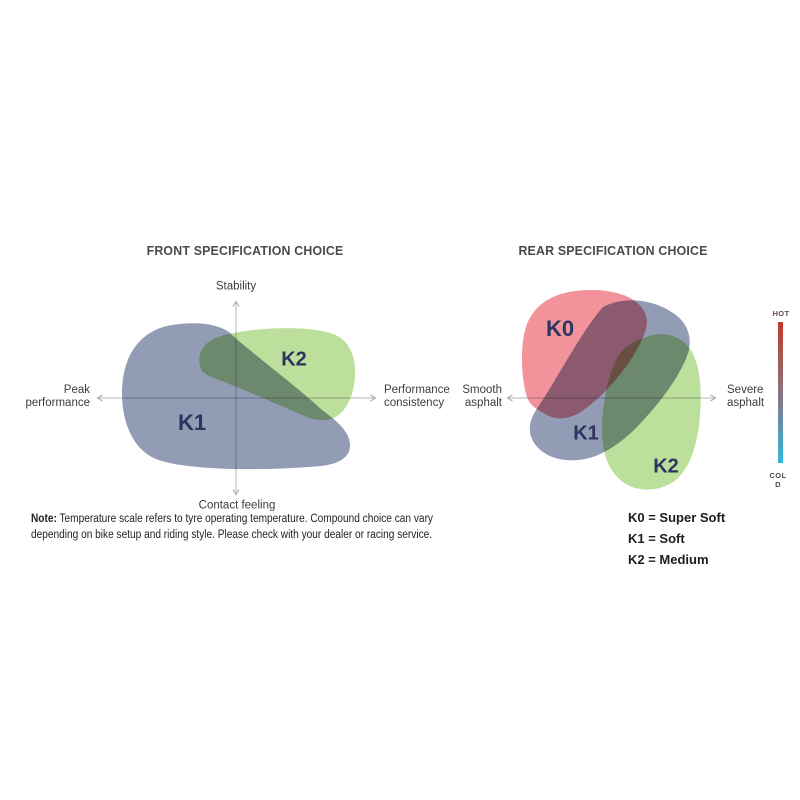  I want to click on rear-k1-label: K1, so click(586, 433).